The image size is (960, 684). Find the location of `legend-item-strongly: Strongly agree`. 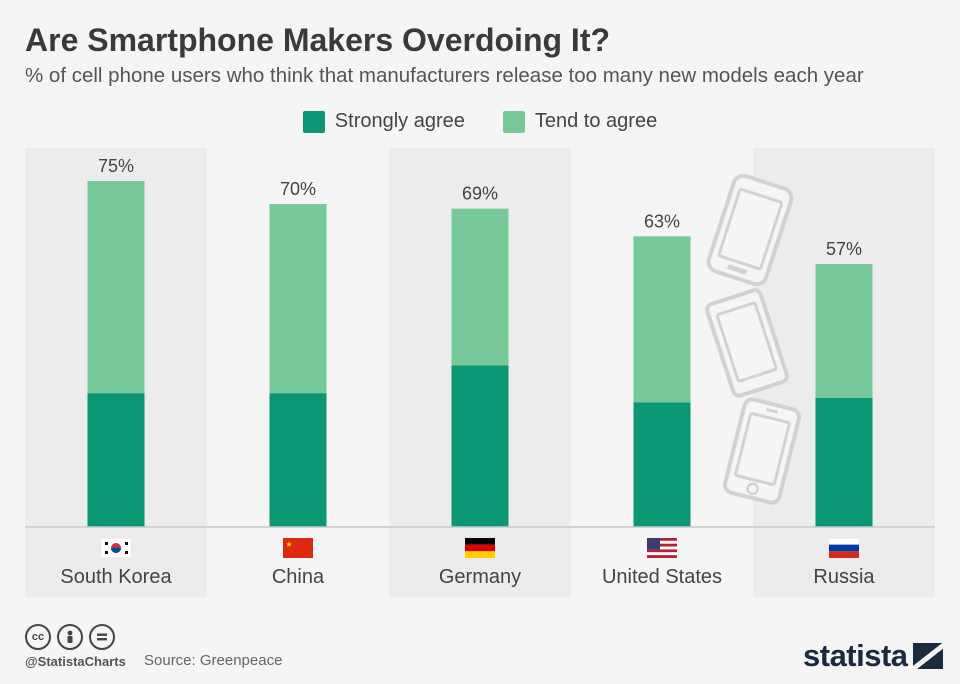

legend-item-strongly: Strongly agree is located at coordinates (383, 121).